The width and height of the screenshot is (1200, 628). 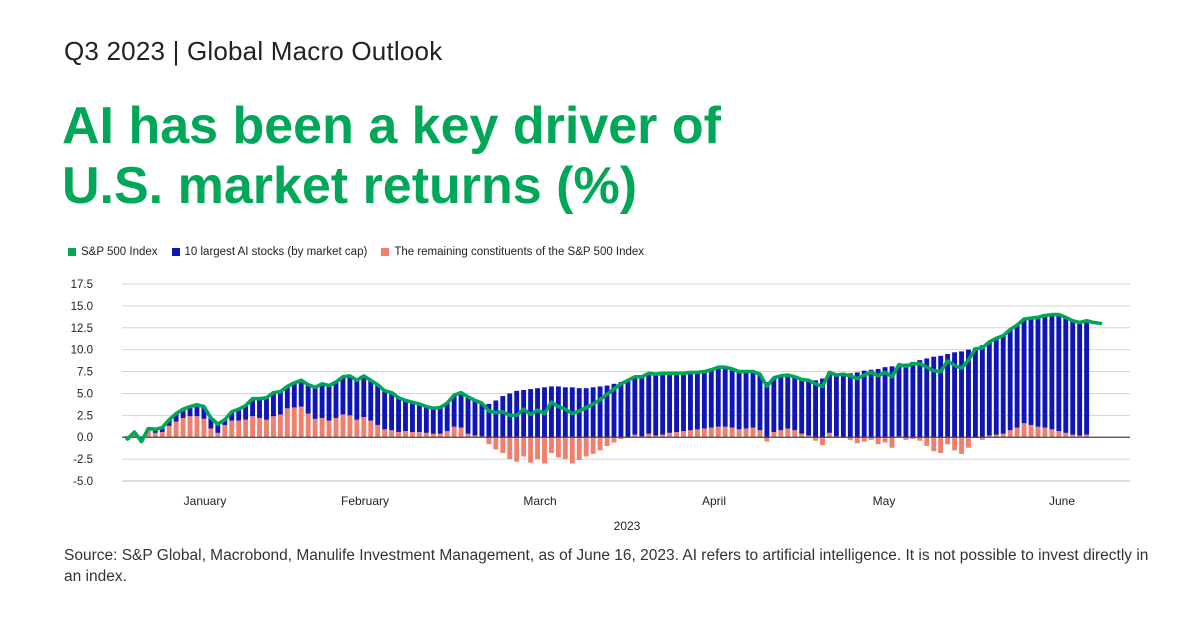 I want to click on y-tick-label: 2.5, so click(x=85, y=416).